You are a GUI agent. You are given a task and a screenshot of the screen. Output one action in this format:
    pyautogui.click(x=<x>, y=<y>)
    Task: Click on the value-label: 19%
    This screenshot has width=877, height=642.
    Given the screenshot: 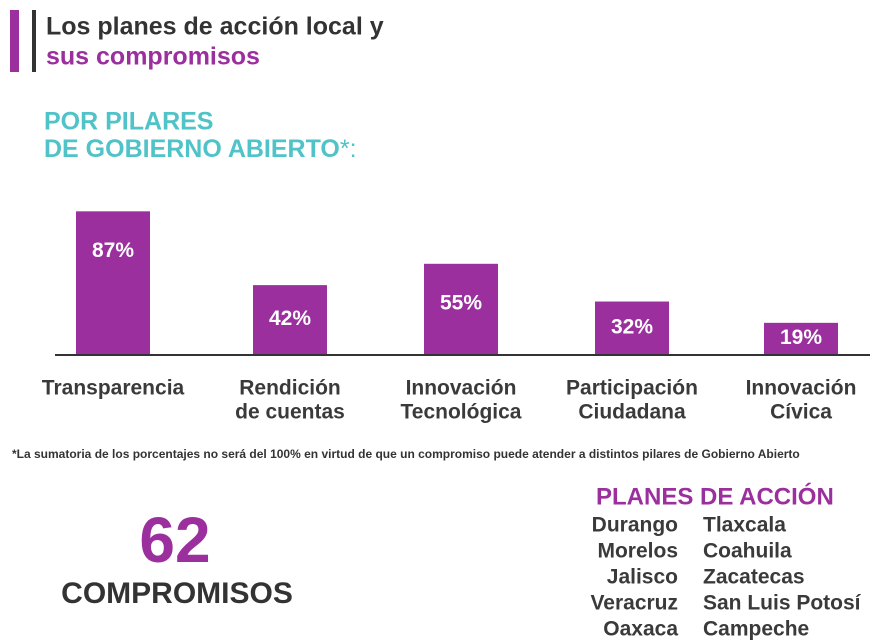 What is the action you would take?
    pyautogui.click(x=801, y=337)
    